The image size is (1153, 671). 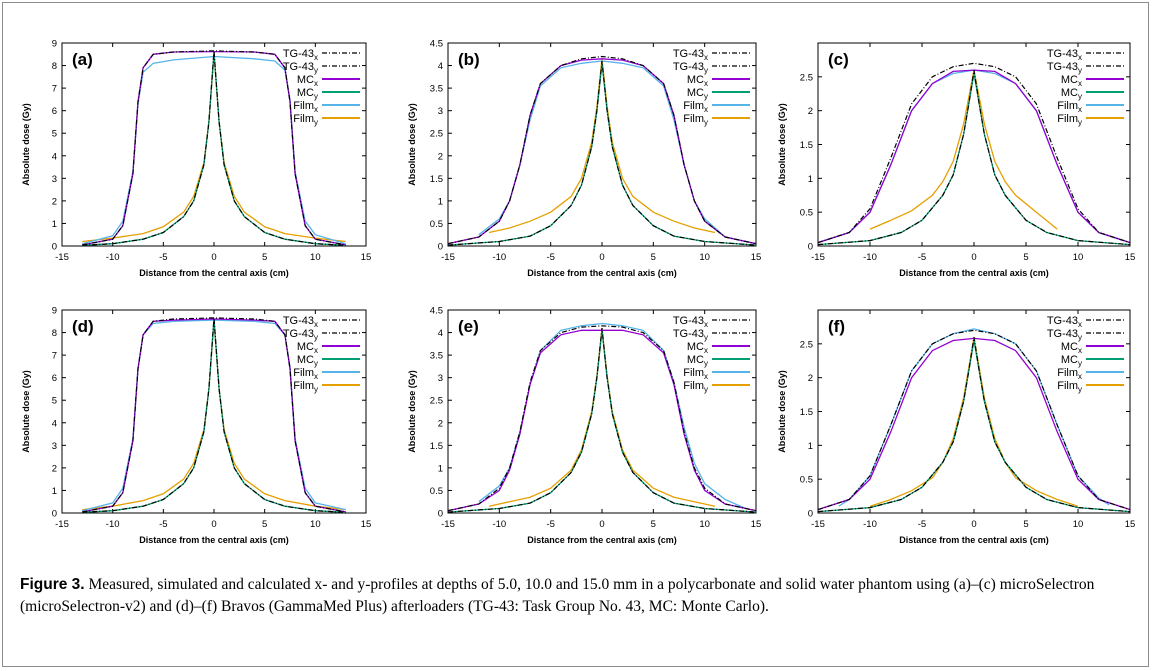 I want to click on y-tick-label: 3, so click(x=54, y=179).